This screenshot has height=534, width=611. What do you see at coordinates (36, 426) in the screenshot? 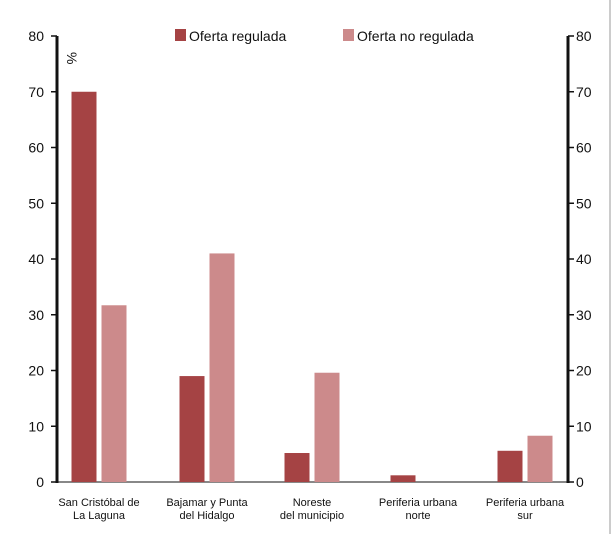
I see `left-tick-label: 10` at bounding box center [36, 426].